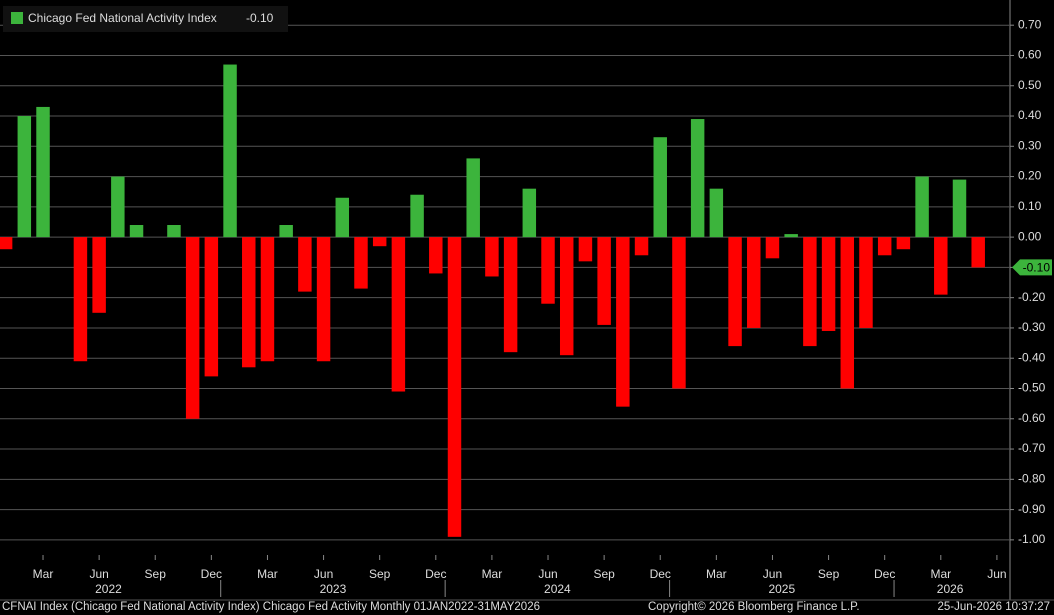 The width and height of the screenshot is (1054, 615). What do you see at coordinates (1032, 509) in the screenshot?
I see `y-tick-label: -0.90` at bounding box center [1032, 509].